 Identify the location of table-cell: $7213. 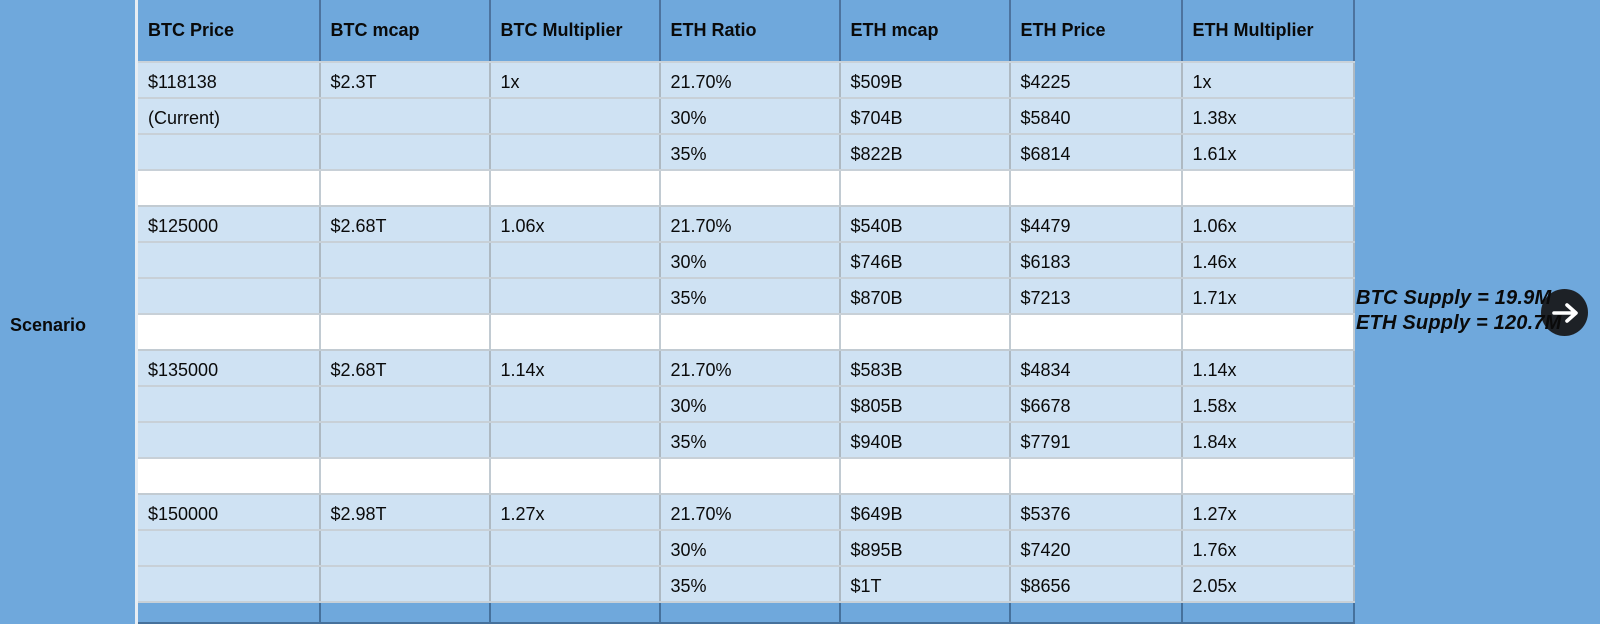
(1096, 296).